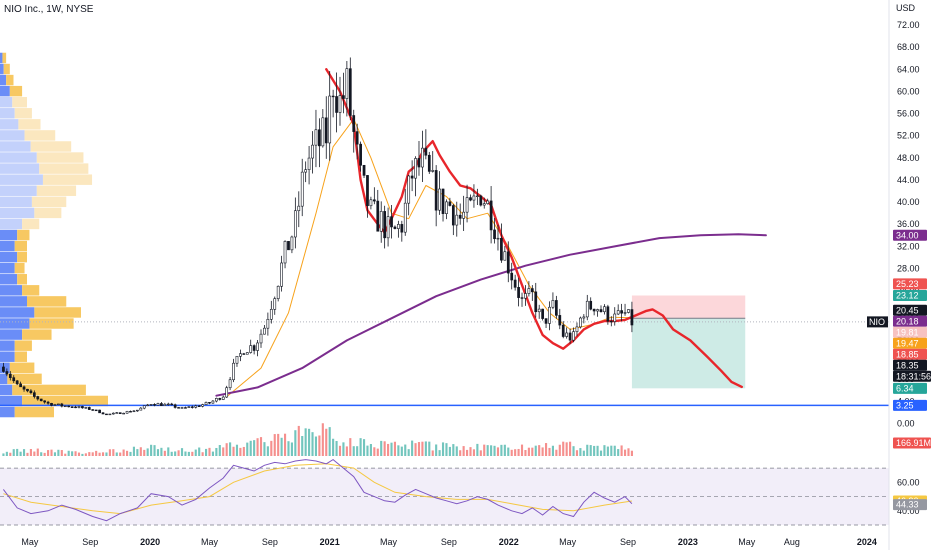 The image size is (932, 550). Describe the element at coordinates (910, 235) in the screenshot. I see `price-label-badge` at that location.